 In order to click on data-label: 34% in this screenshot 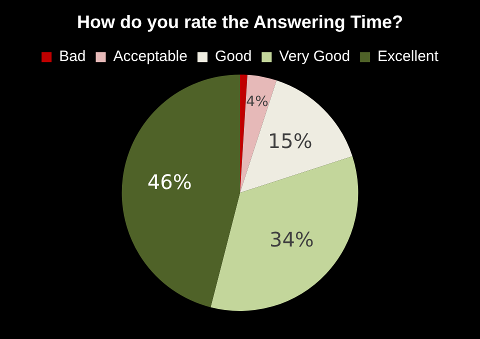, I will do `click(291, 240)`.